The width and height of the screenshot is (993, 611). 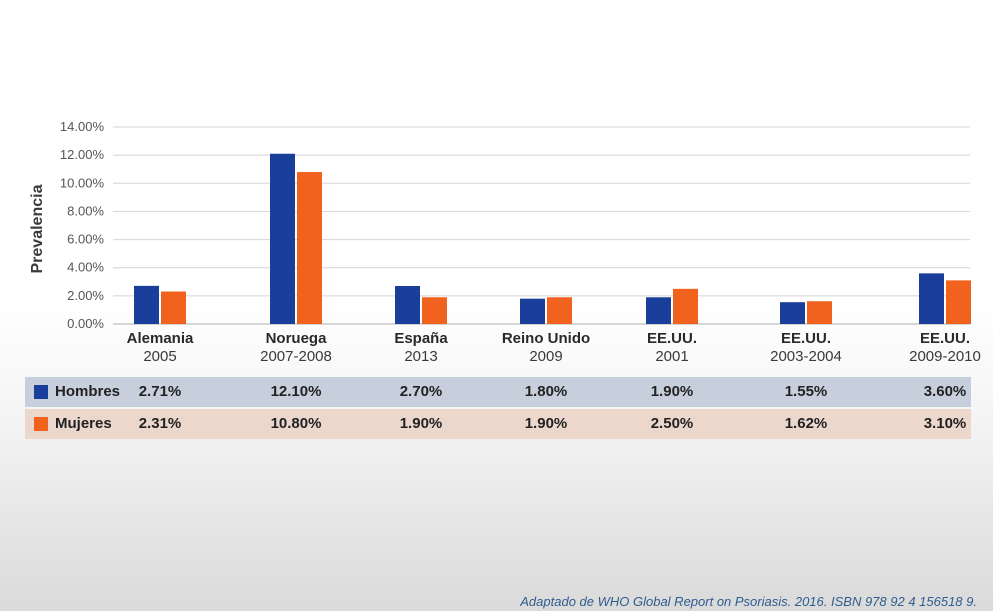 I want to click on category-name: Reino Unido, so click(x=546, y=338).